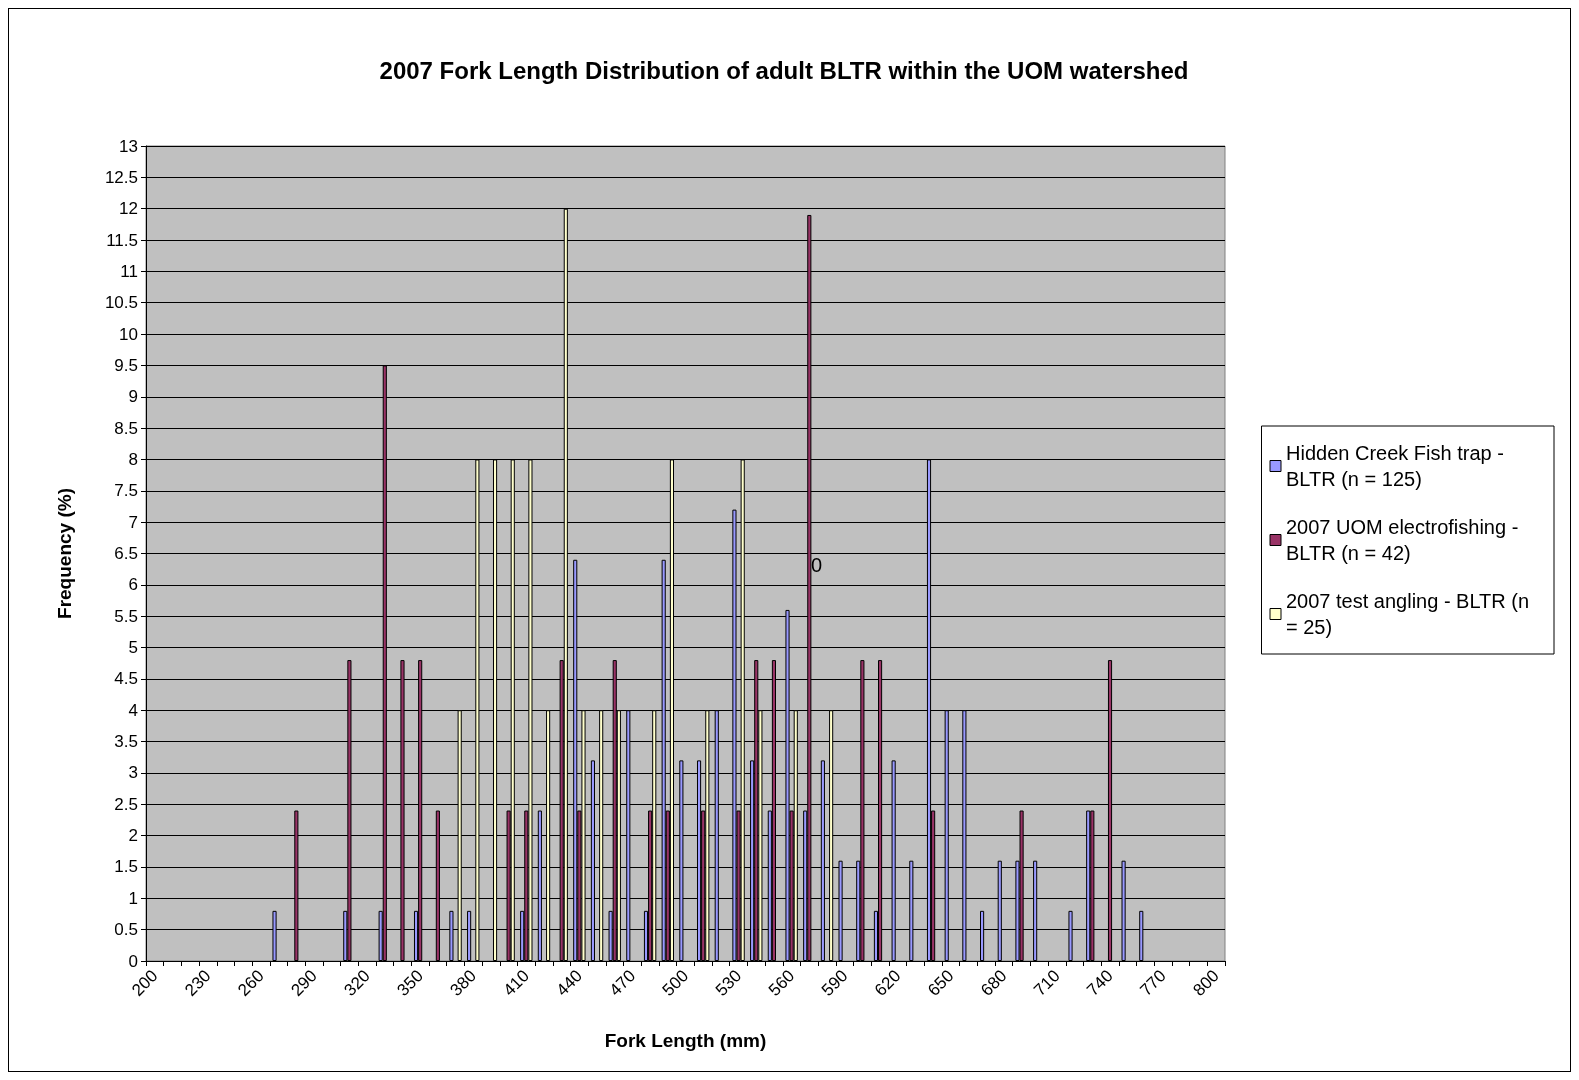  I want to click on y-tick-label: 1.5, so click(126, 867).